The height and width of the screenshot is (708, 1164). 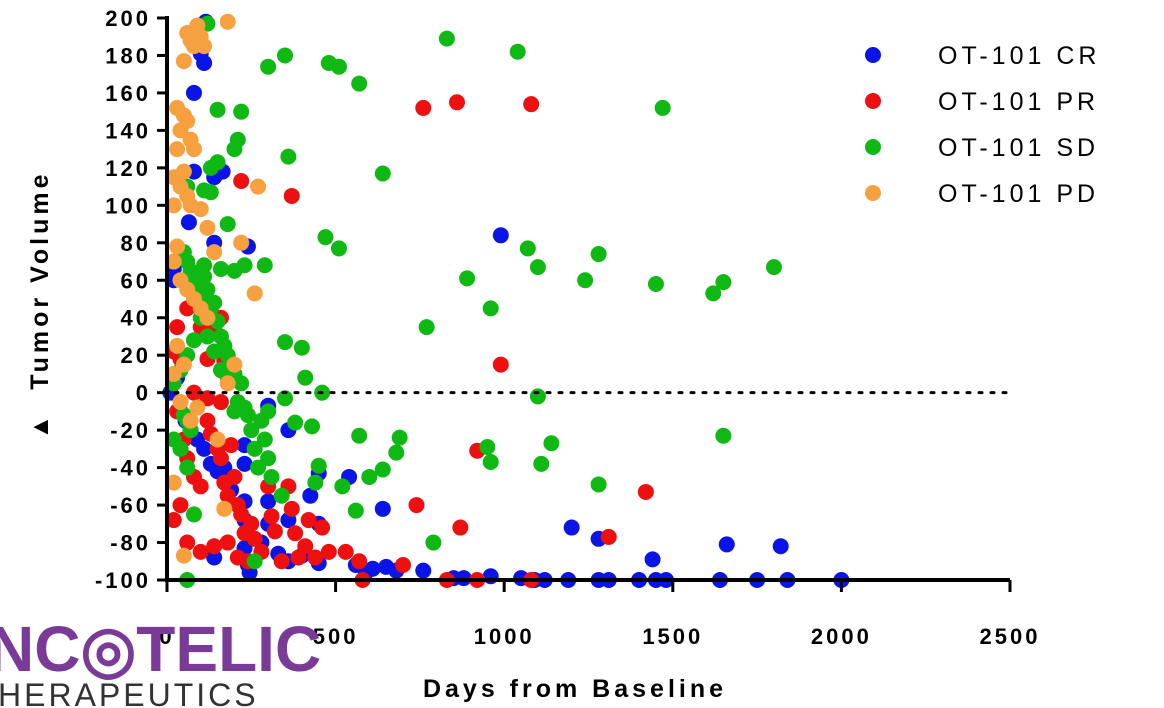 I want to click on y-tick-label: 120, so click(x=128, y=168).